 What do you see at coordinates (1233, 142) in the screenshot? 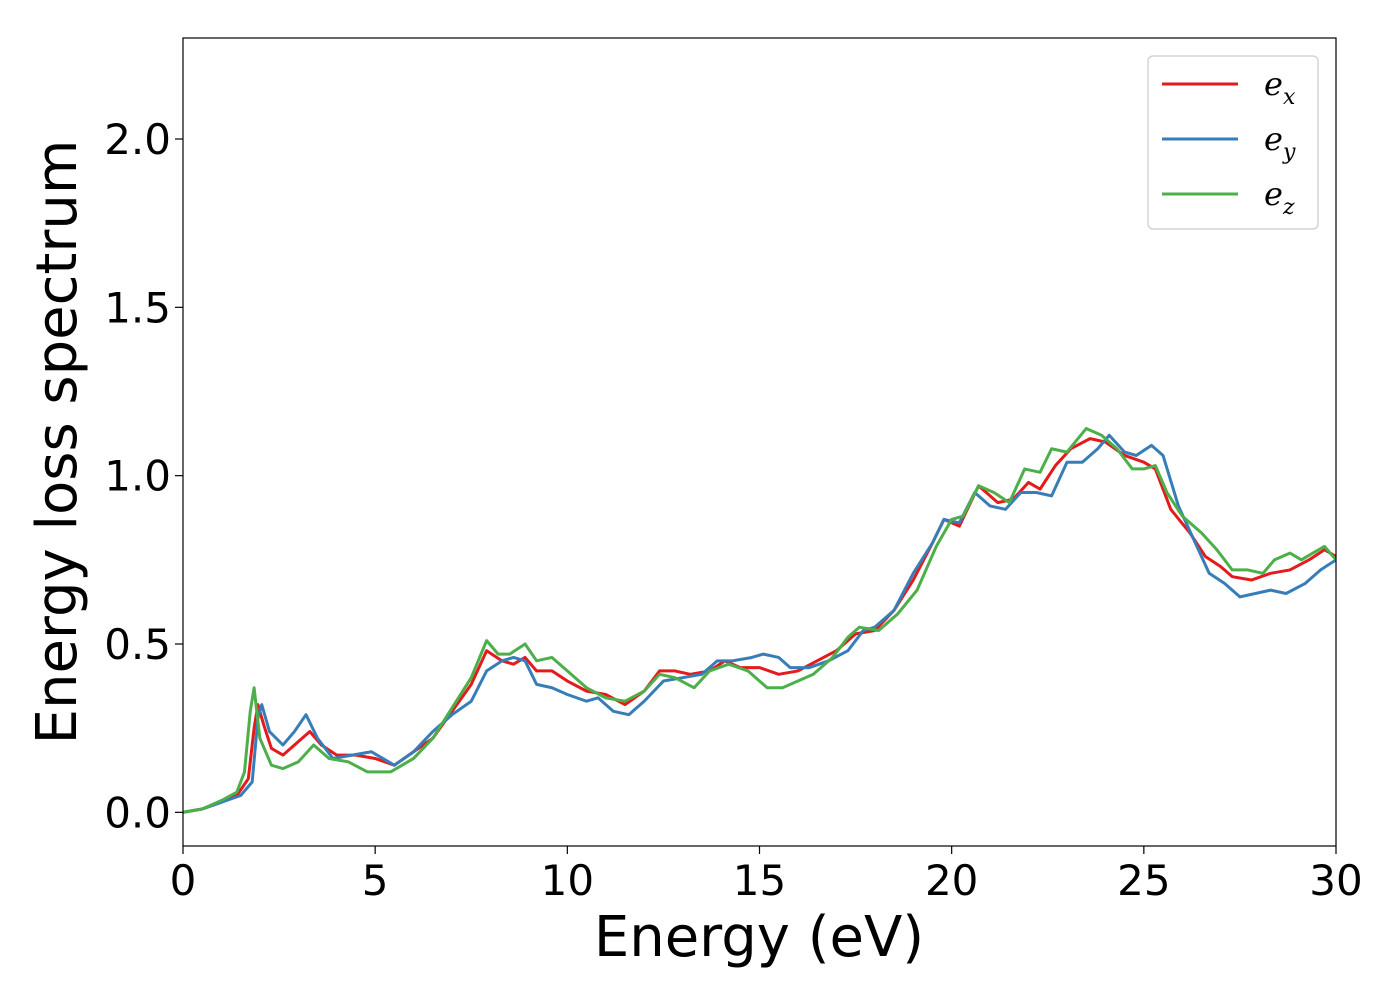
I see `legend-box` at bounding box center [1233, 142].